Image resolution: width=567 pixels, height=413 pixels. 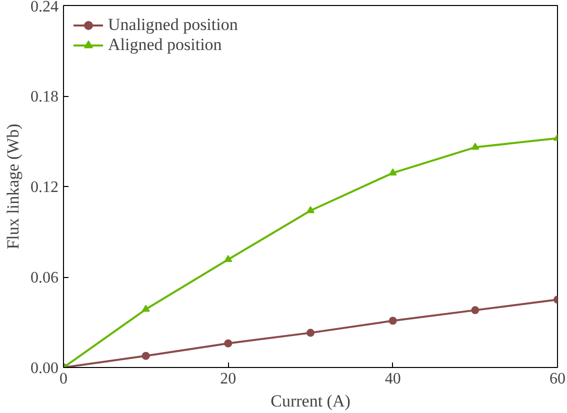 I want to click on x-tick-label: 60, so click(x=558, y=379).